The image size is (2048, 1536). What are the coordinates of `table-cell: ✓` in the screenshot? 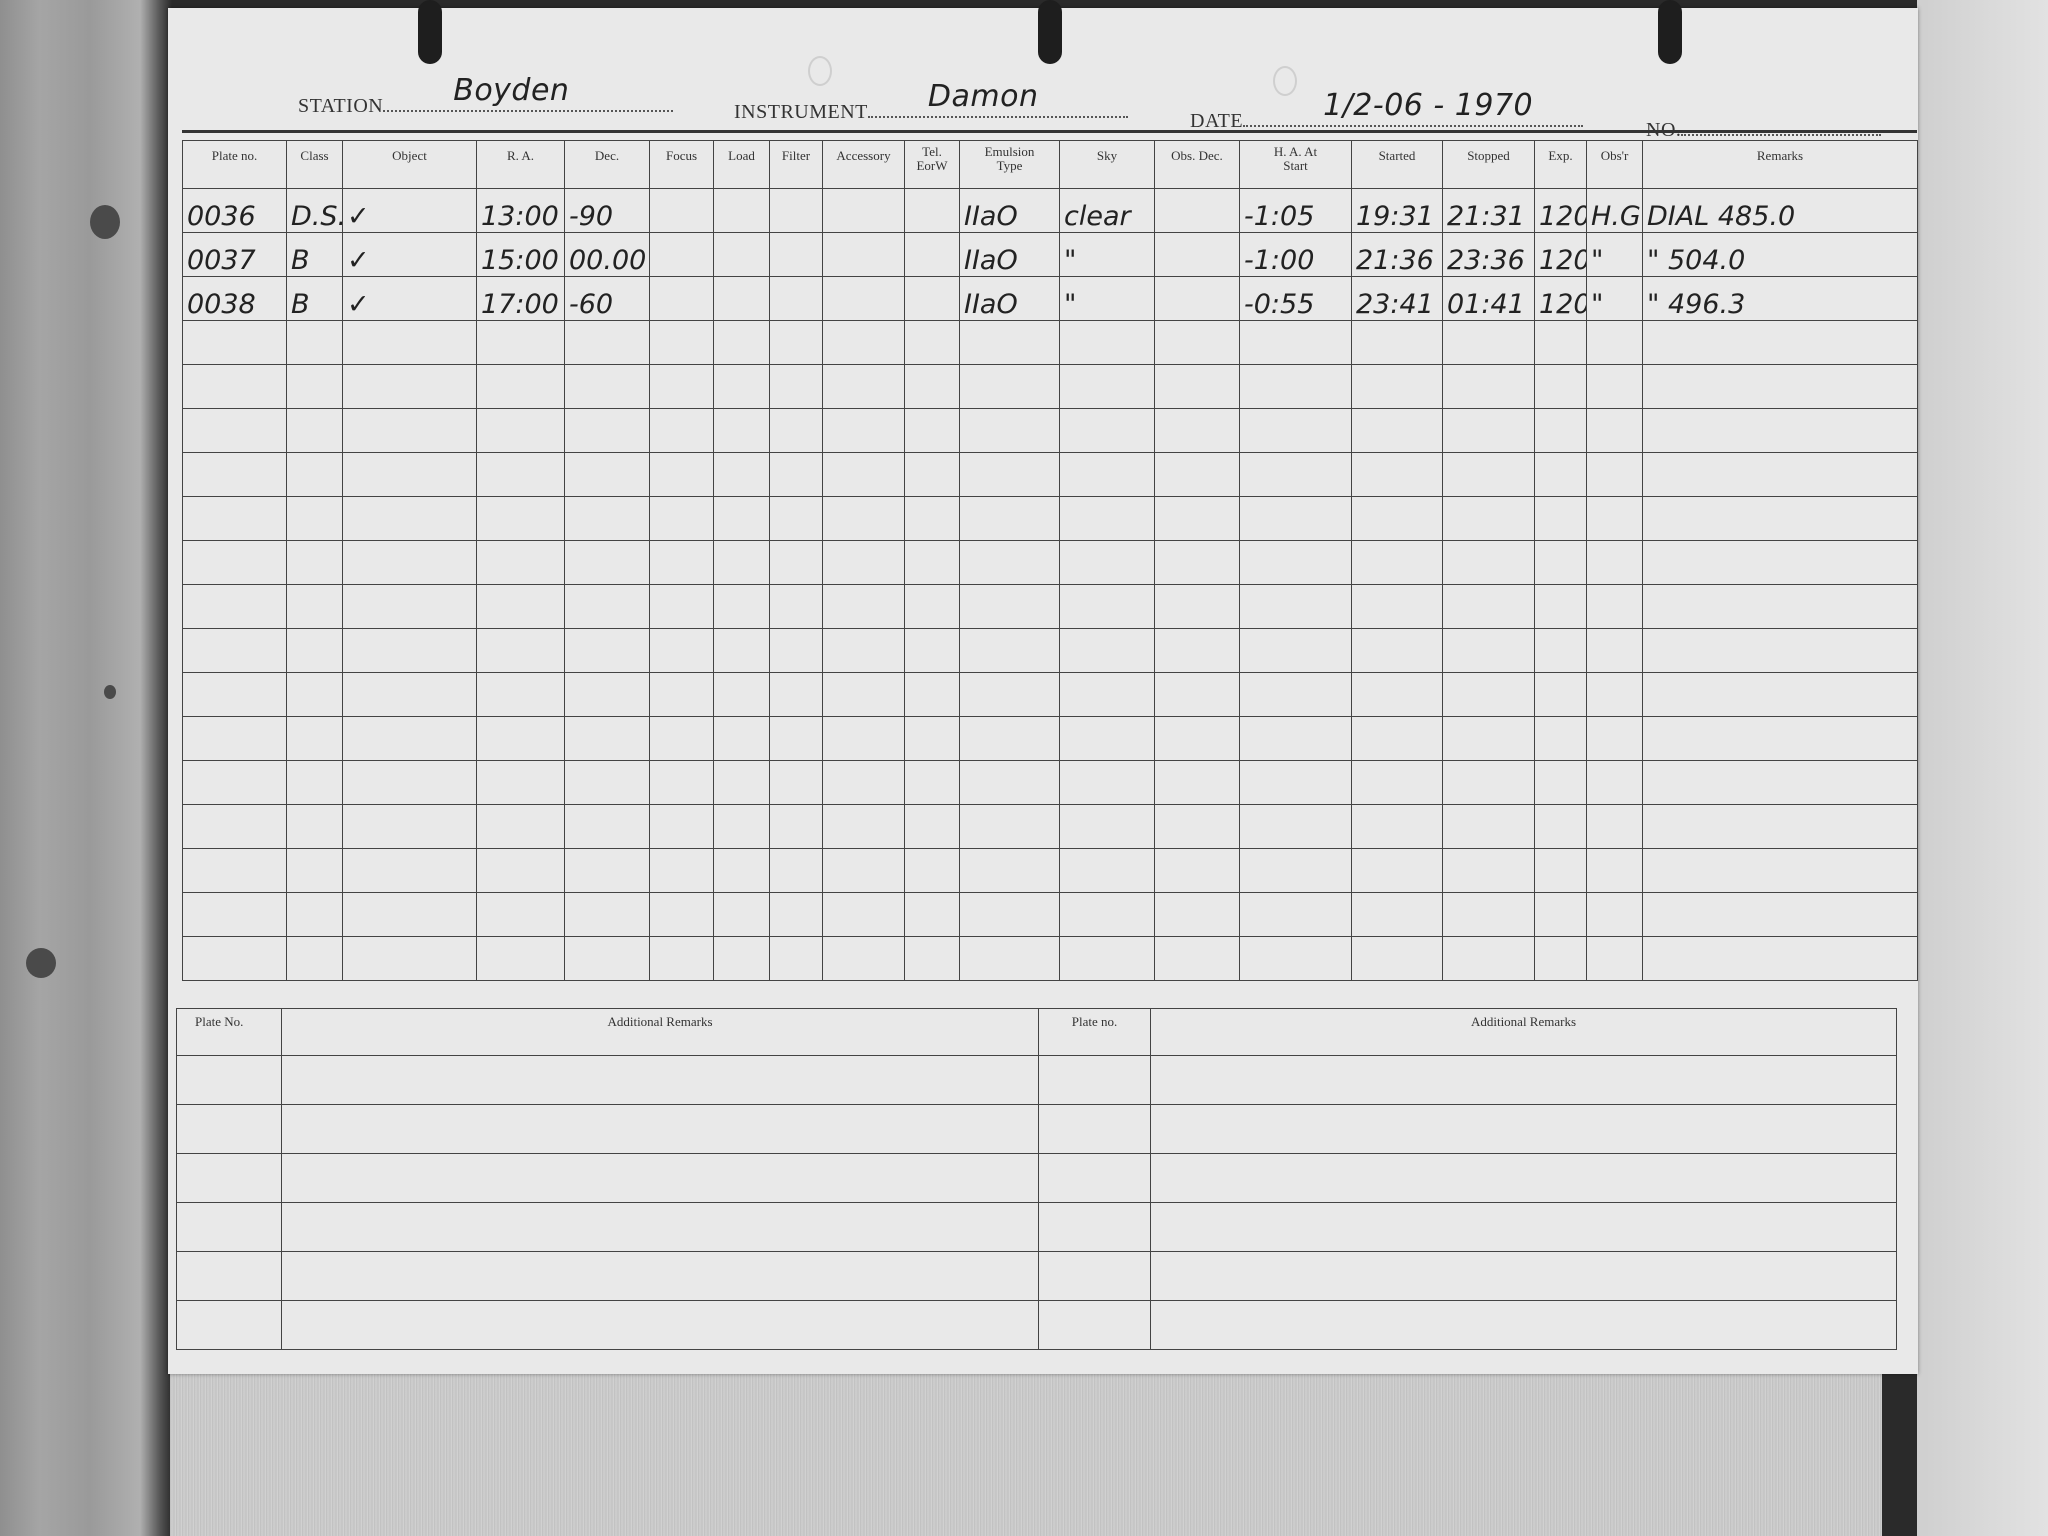 It's located at (409, 210).